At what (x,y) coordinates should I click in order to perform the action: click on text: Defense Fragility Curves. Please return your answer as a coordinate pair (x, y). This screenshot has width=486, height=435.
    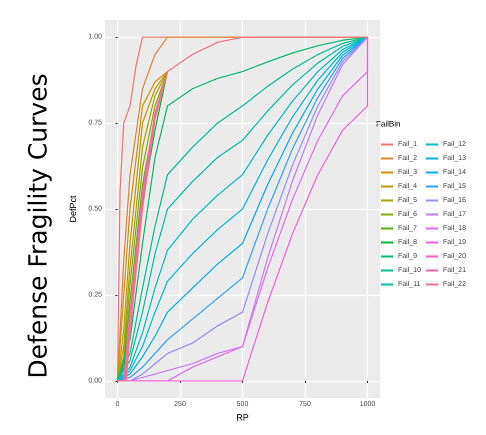
    Looking at the image, I should click on (38, 226).